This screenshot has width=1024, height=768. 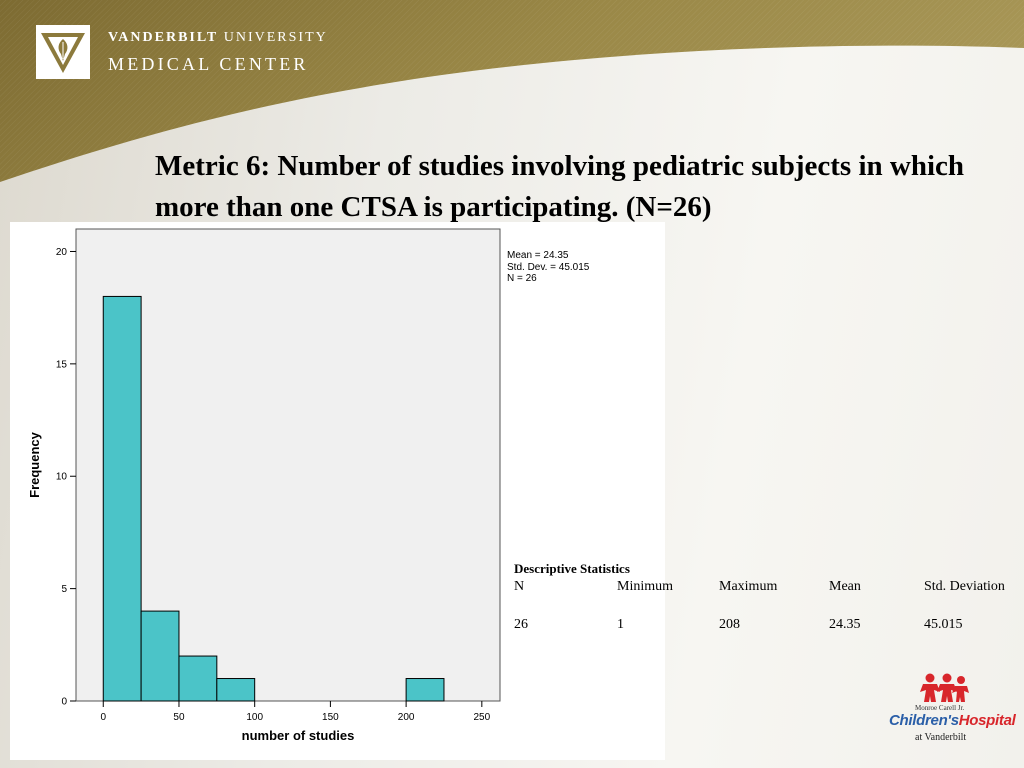 What do you see at coordinates (64, 589) in the screenshot?
I see `y-tick-label: 5` at bounding box center [64, 589].